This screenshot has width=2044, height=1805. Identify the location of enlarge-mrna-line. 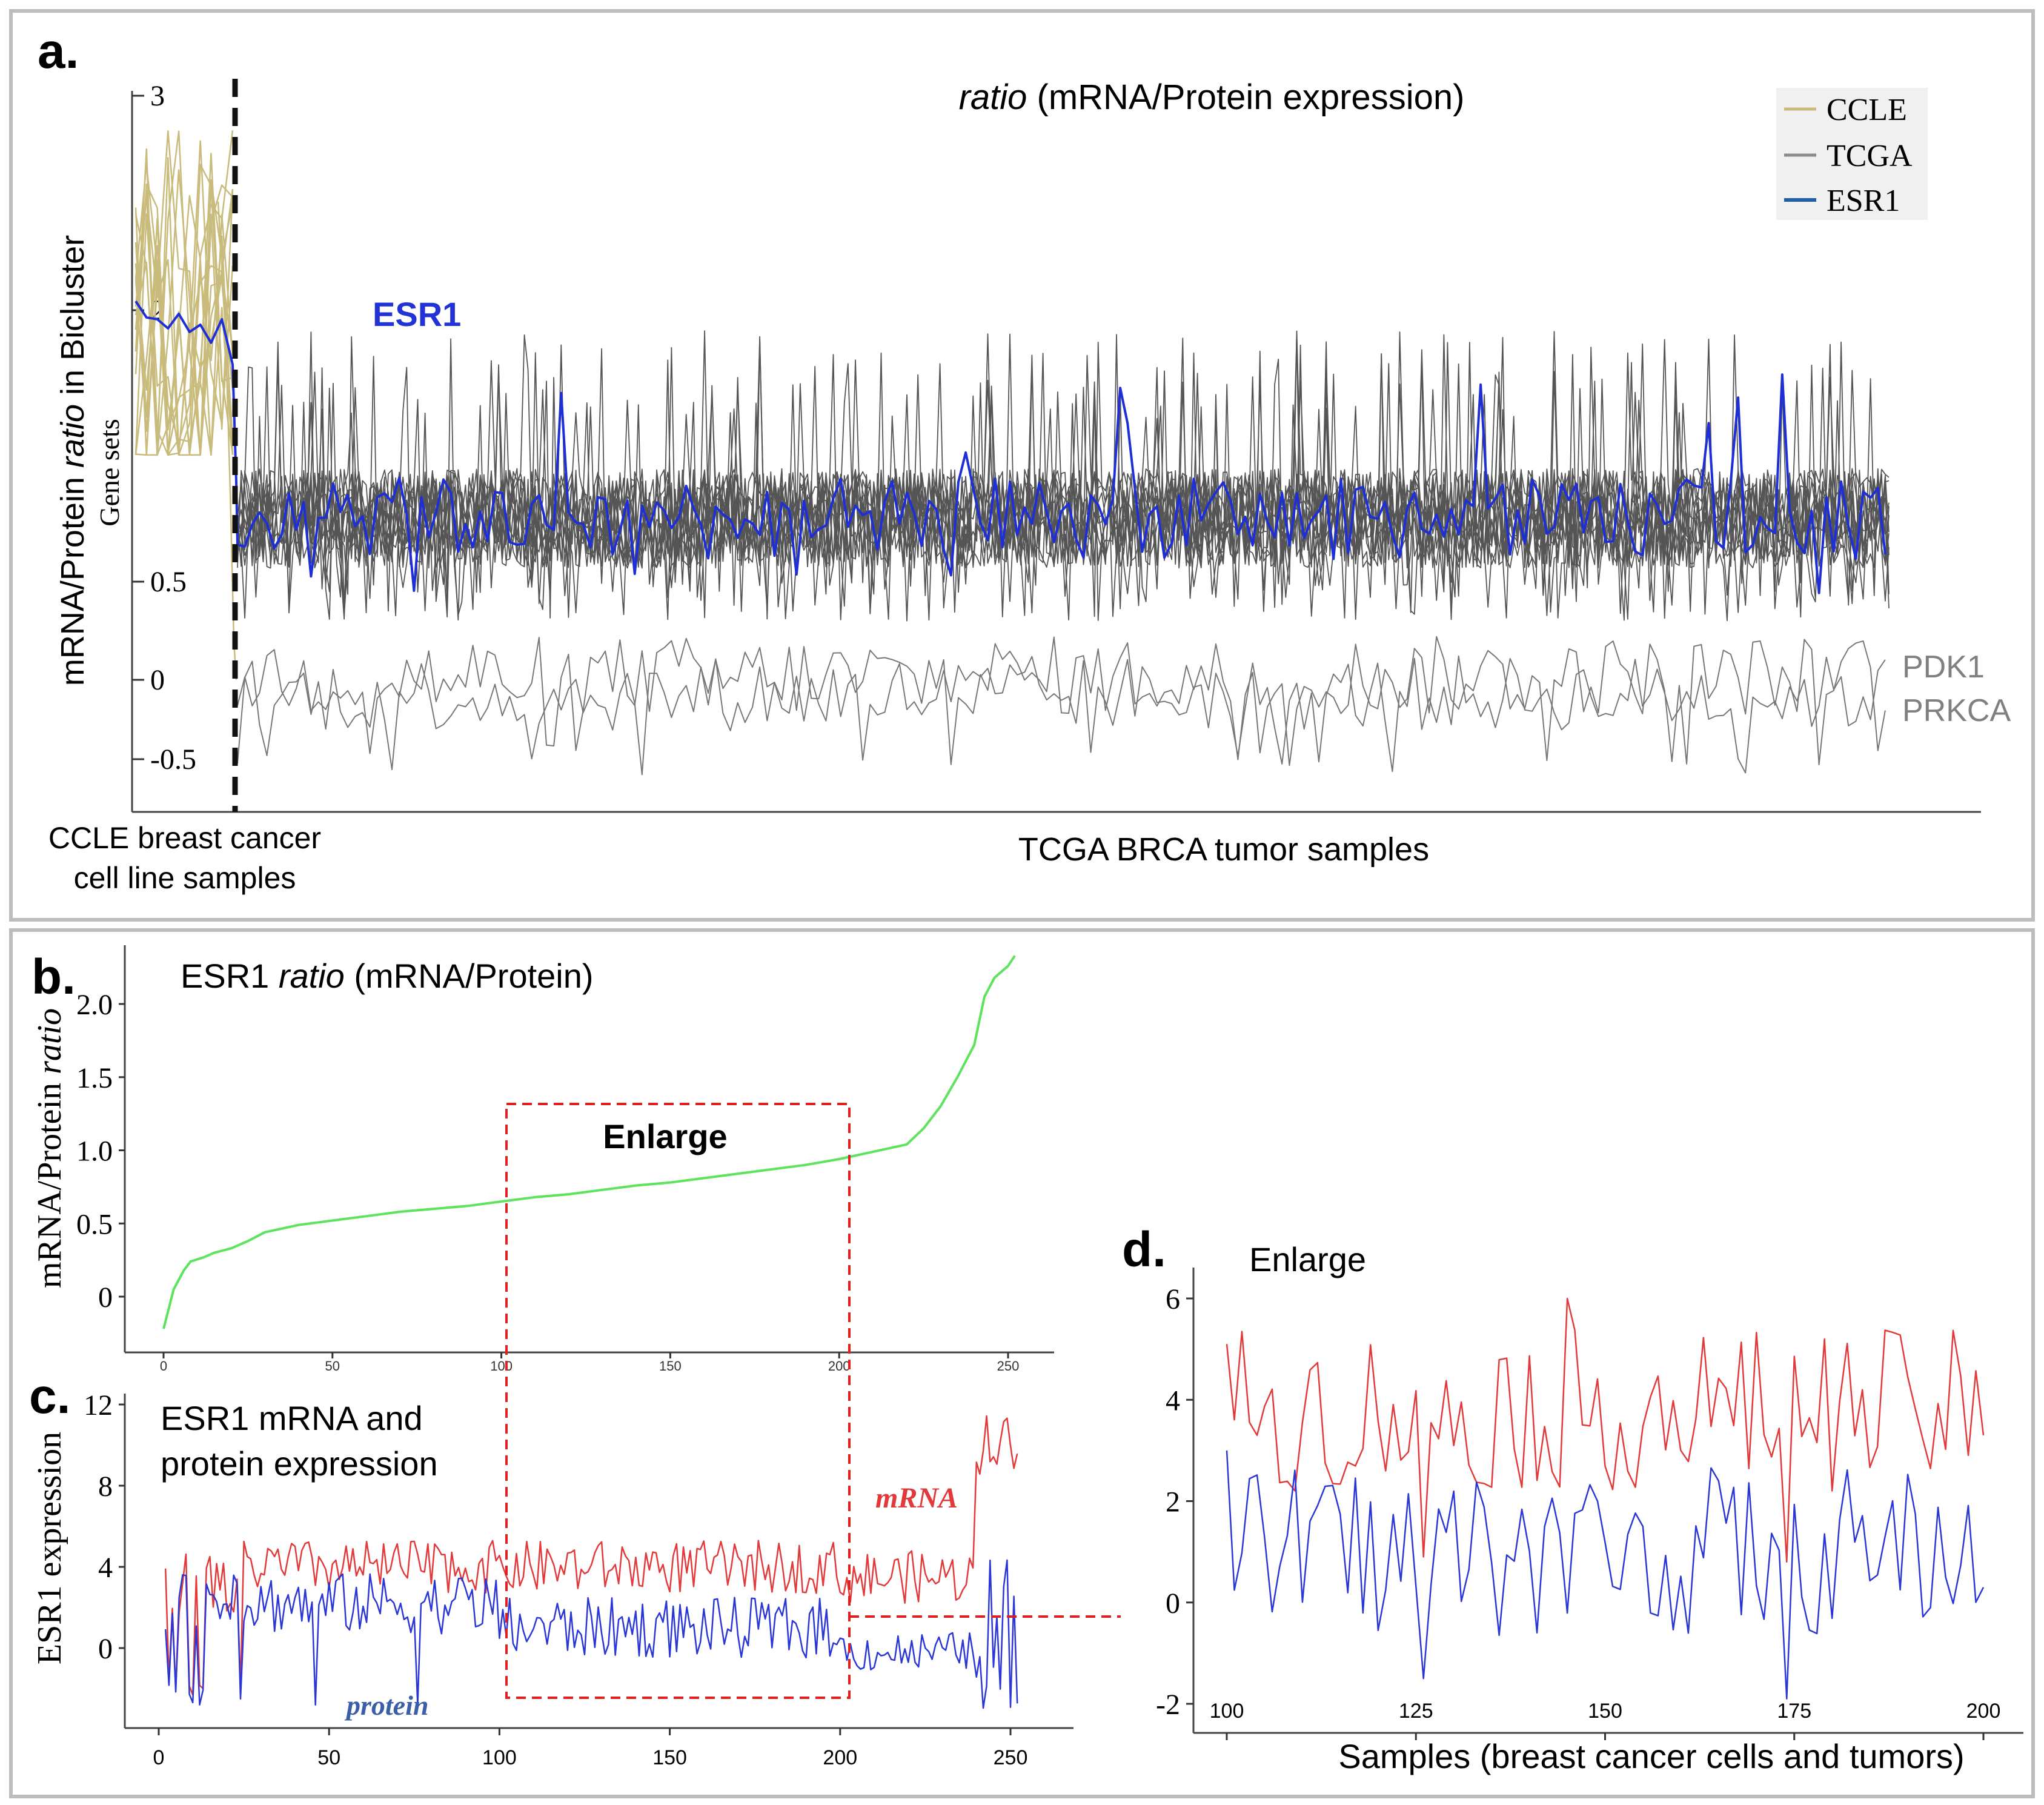
(1605, 1430).